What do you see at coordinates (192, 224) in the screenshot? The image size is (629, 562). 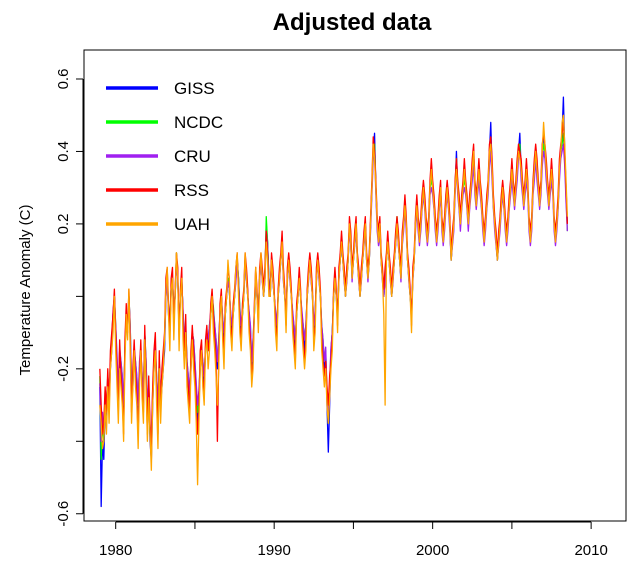 I see `legend-label-uah: UAH` at bounding box center [192, 224].